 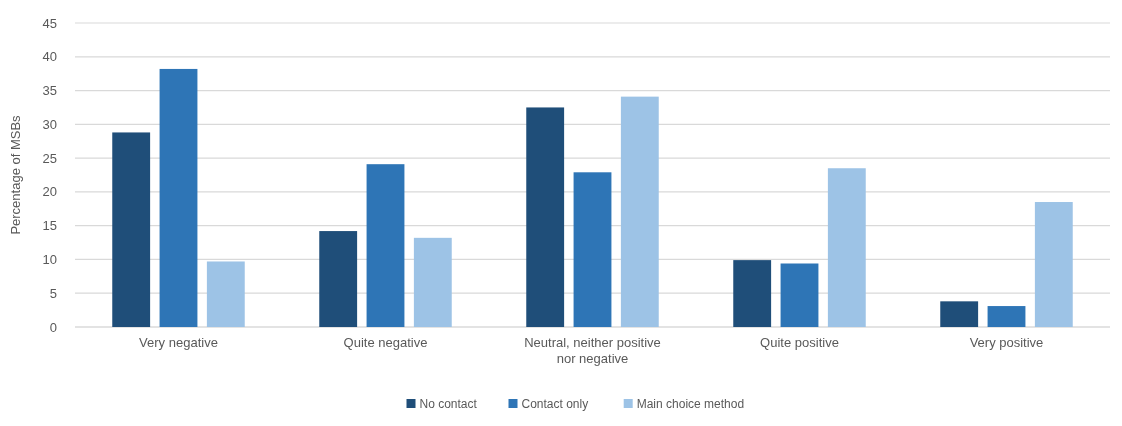 What do you see at coordinates (49, 192) in the screenshot?
I see `y-tick-label: 20` at bounding box center [49, 192].